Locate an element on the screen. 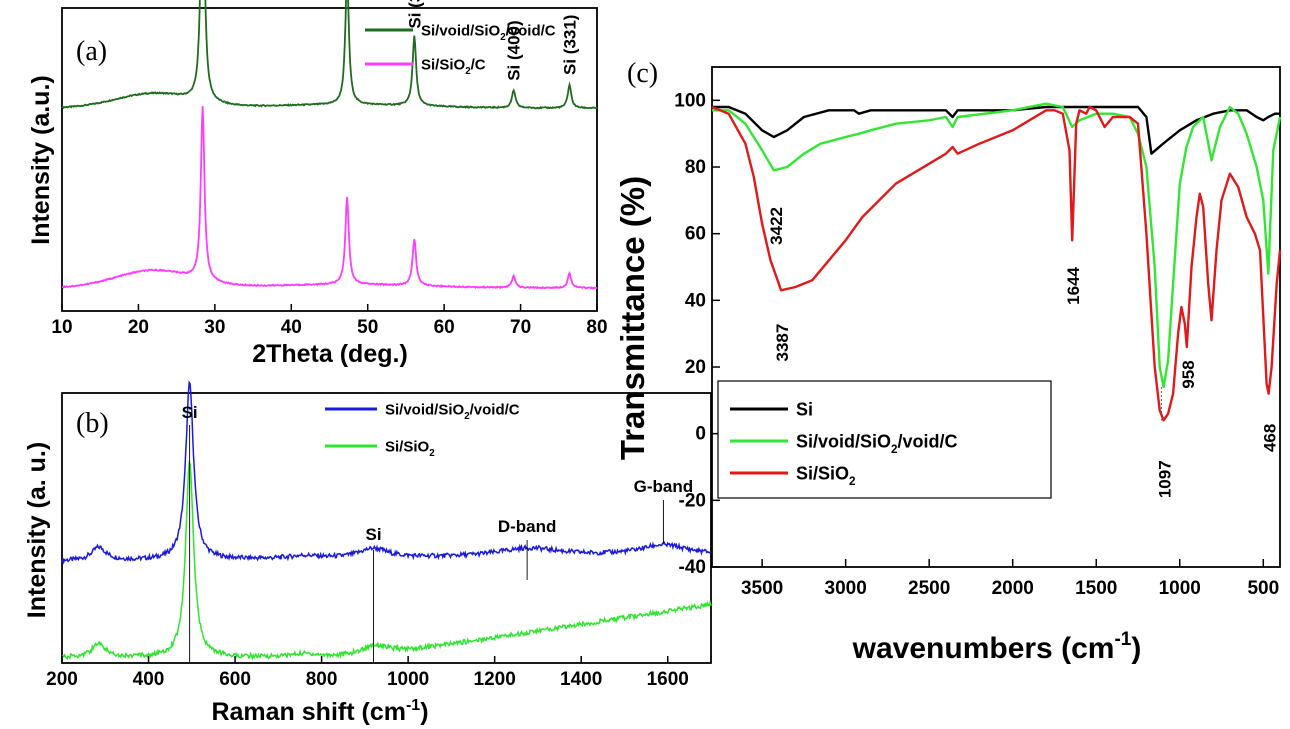 This screenshot has width=1290, height=729. panel-c-peak-annotation: 958 is located at coordinates (1188, 374).